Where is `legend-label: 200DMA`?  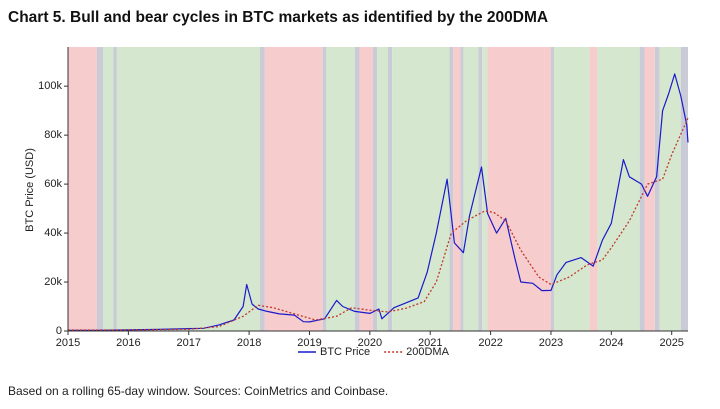 legend-label: 200DMA is located at coordinates (427, 352).